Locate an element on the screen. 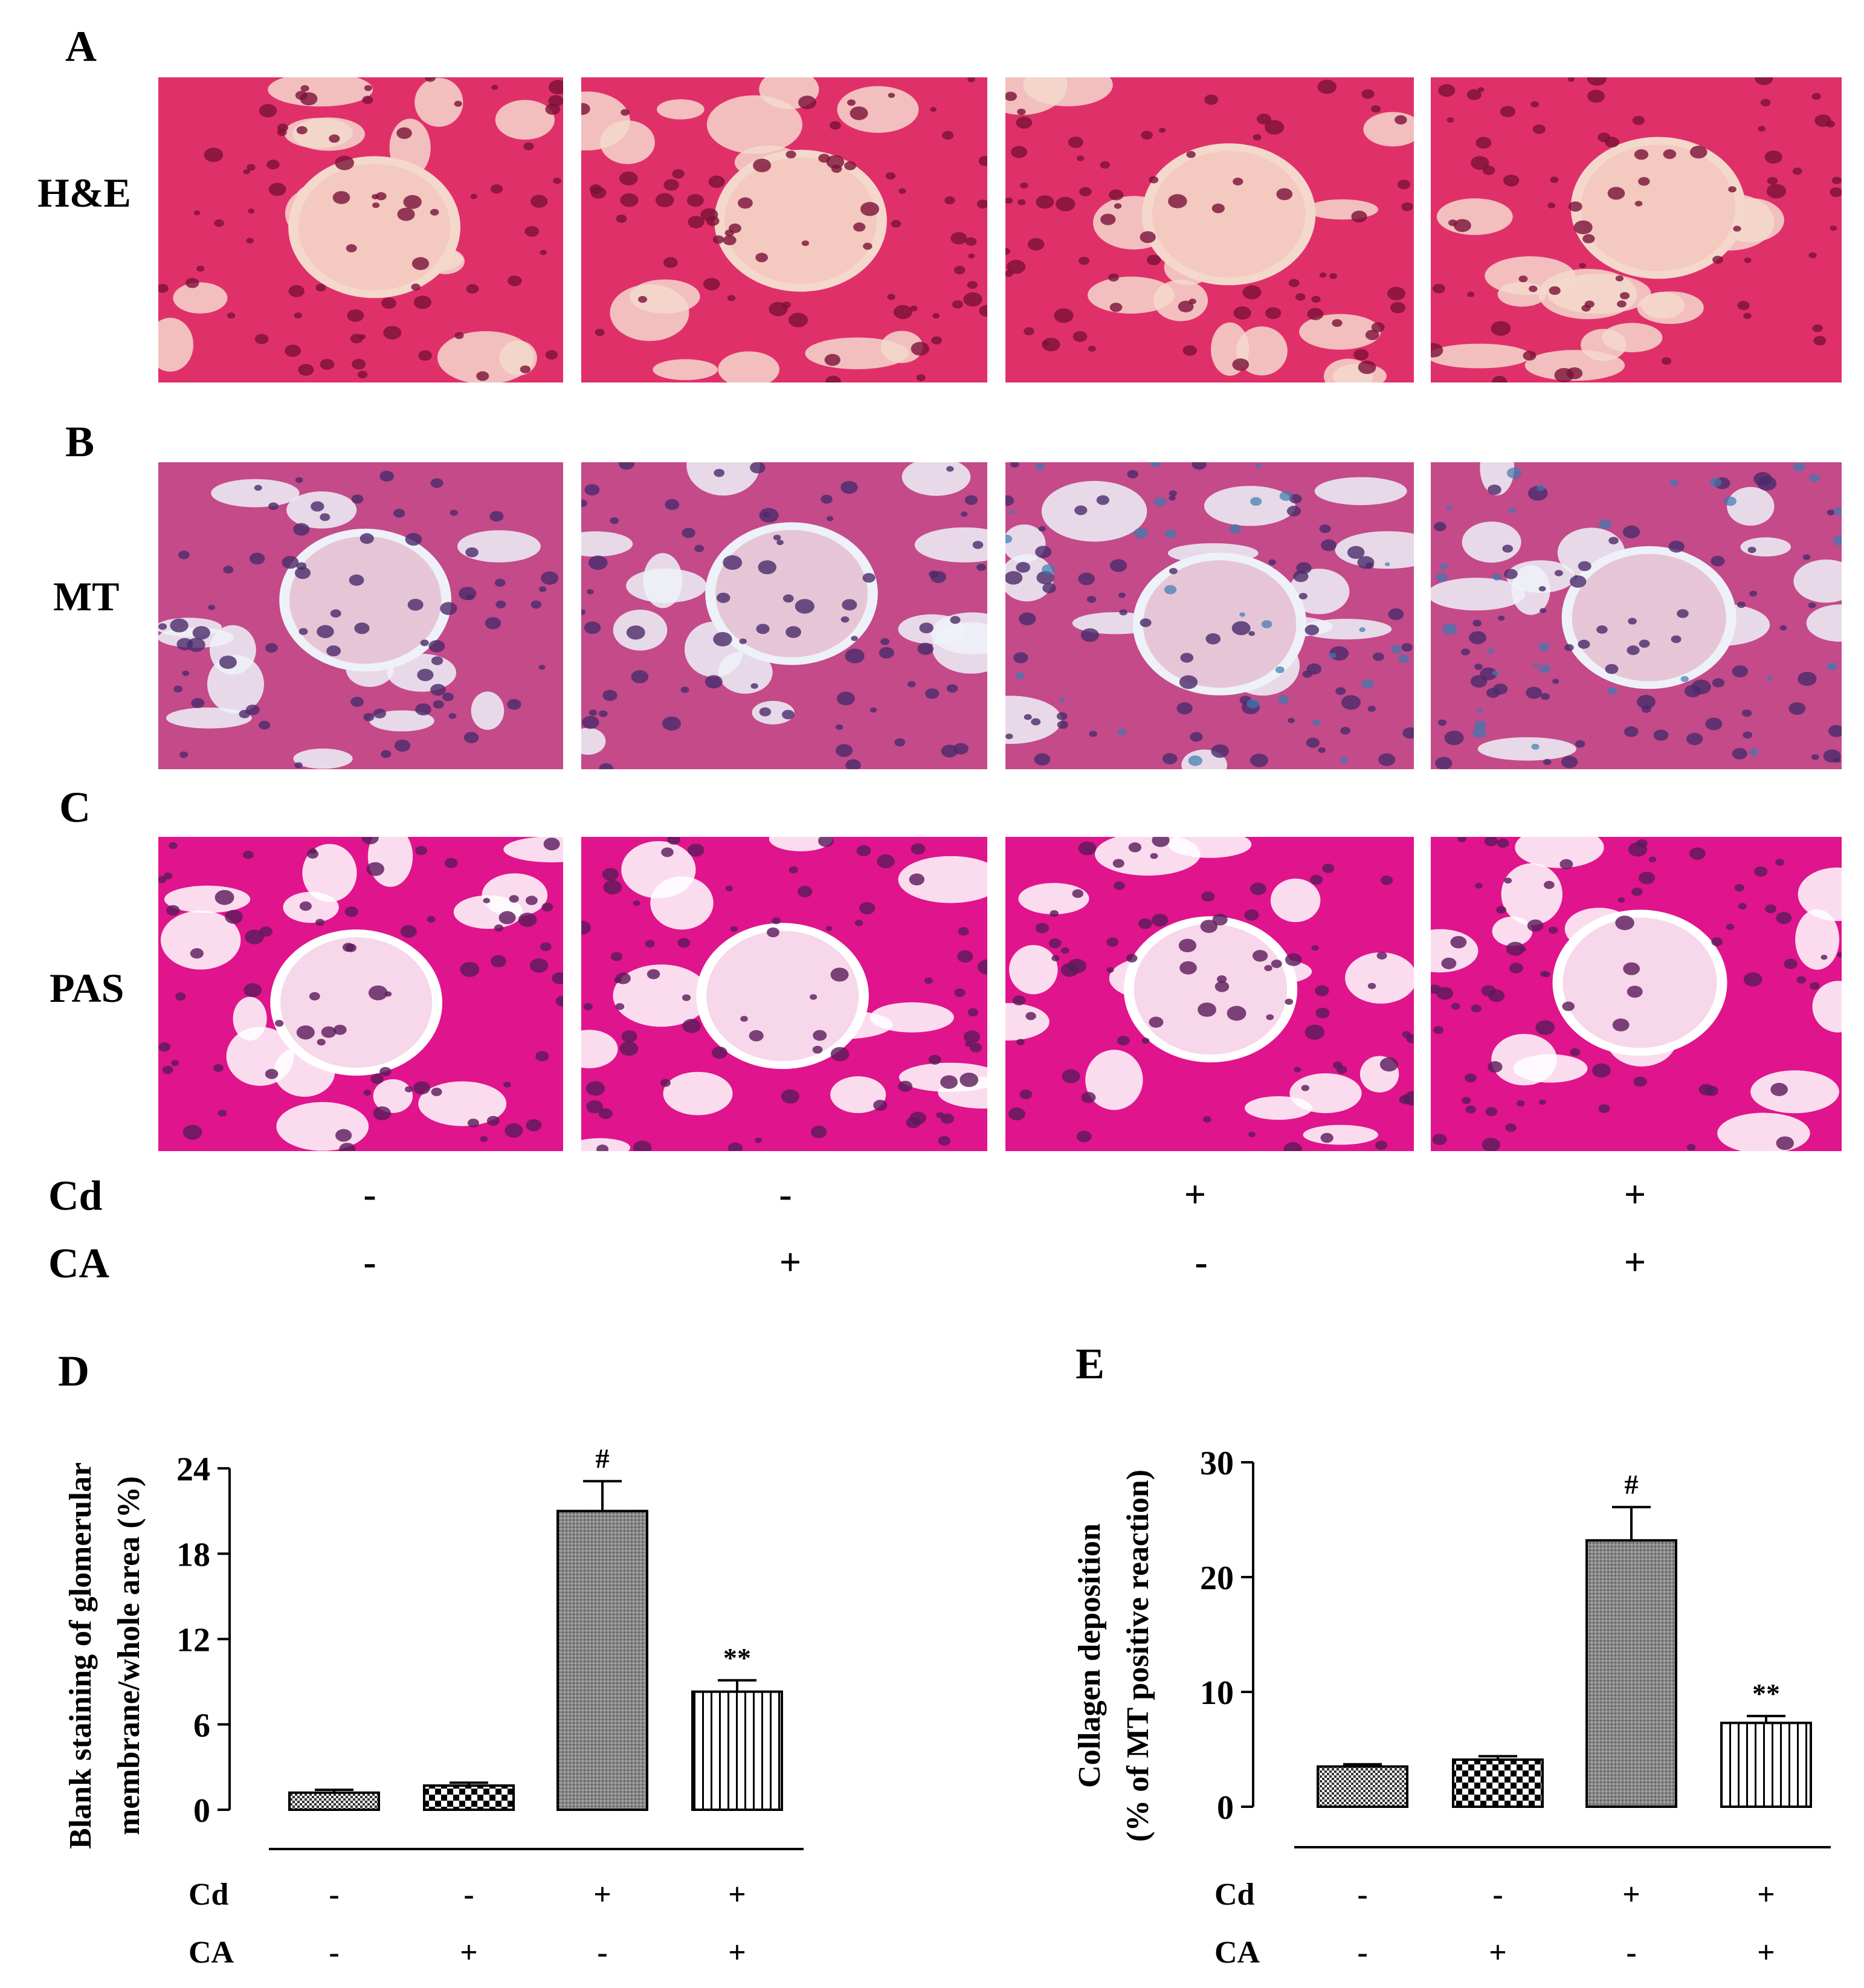 This screenshot has width=1864, height=1988. y-tick-label: 10 is located at coordinates (1217, 1693).